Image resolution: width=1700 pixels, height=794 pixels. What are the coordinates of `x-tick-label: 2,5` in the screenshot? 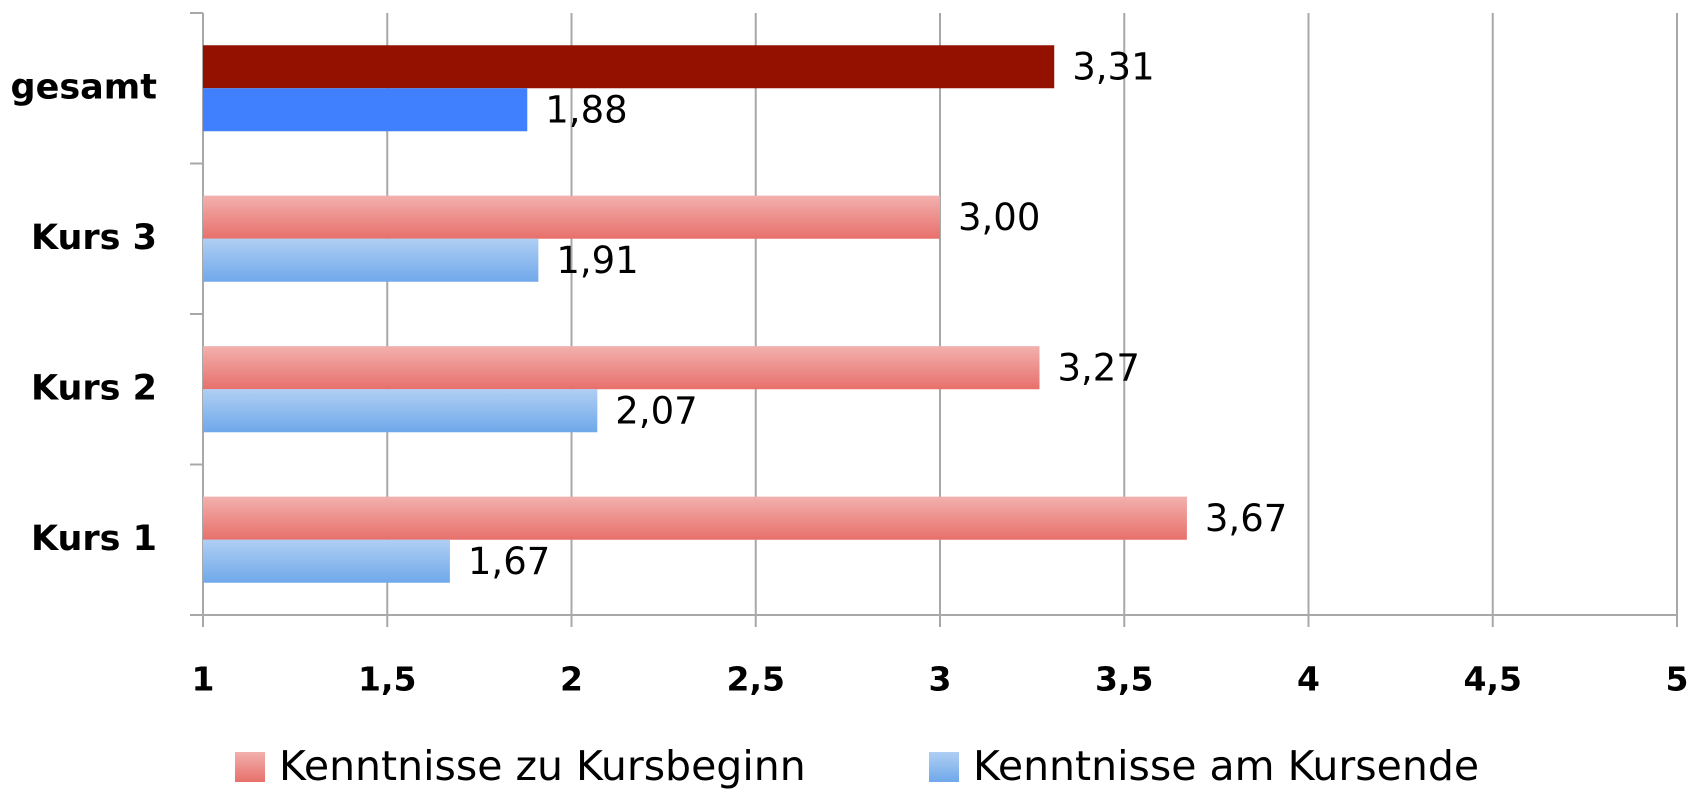 It's located at (756, 679).